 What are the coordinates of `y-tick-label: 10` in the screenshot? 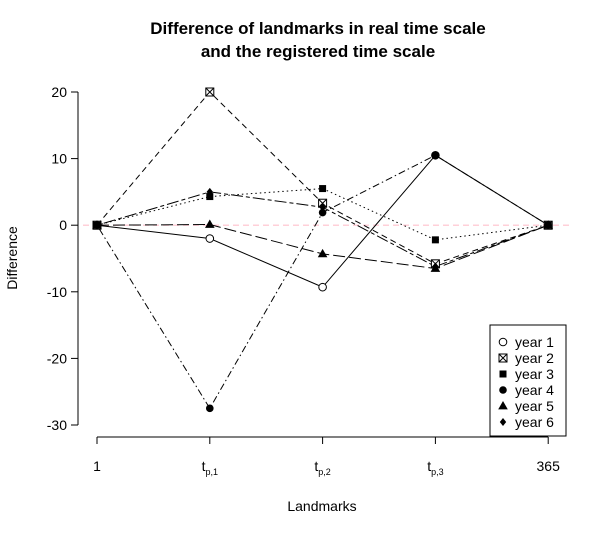 It's located at (59, 159).